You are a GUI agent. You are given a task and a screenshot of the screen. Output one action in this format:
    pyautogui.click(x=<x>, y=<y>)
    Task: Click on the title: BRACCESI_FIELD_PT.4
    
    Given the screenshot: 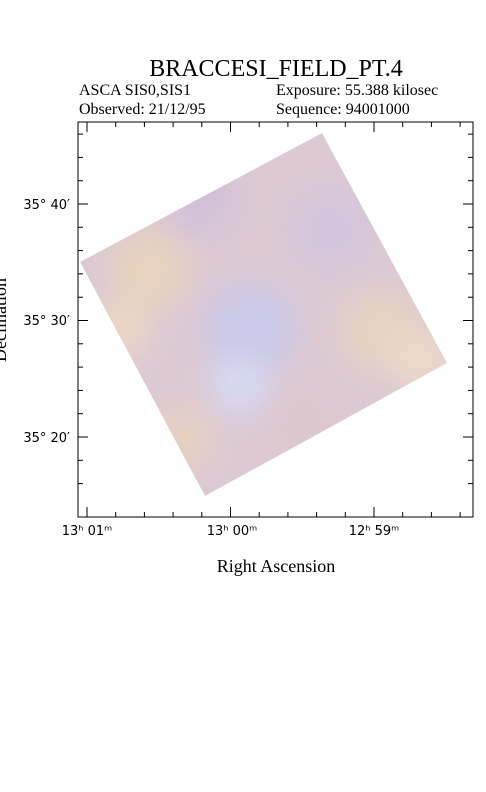 What is the action you would take?
    pyautogui.click(x=276, y=69)
    